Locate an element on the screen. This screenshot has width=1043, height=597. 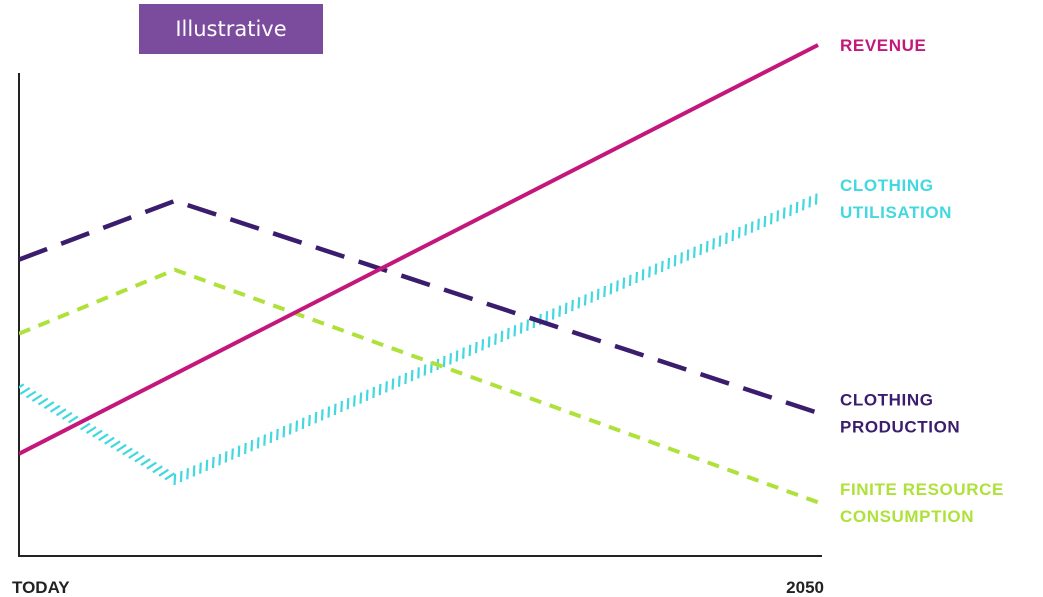
legend-label-revenue: REVENUE is located at coordinates (883, 45).